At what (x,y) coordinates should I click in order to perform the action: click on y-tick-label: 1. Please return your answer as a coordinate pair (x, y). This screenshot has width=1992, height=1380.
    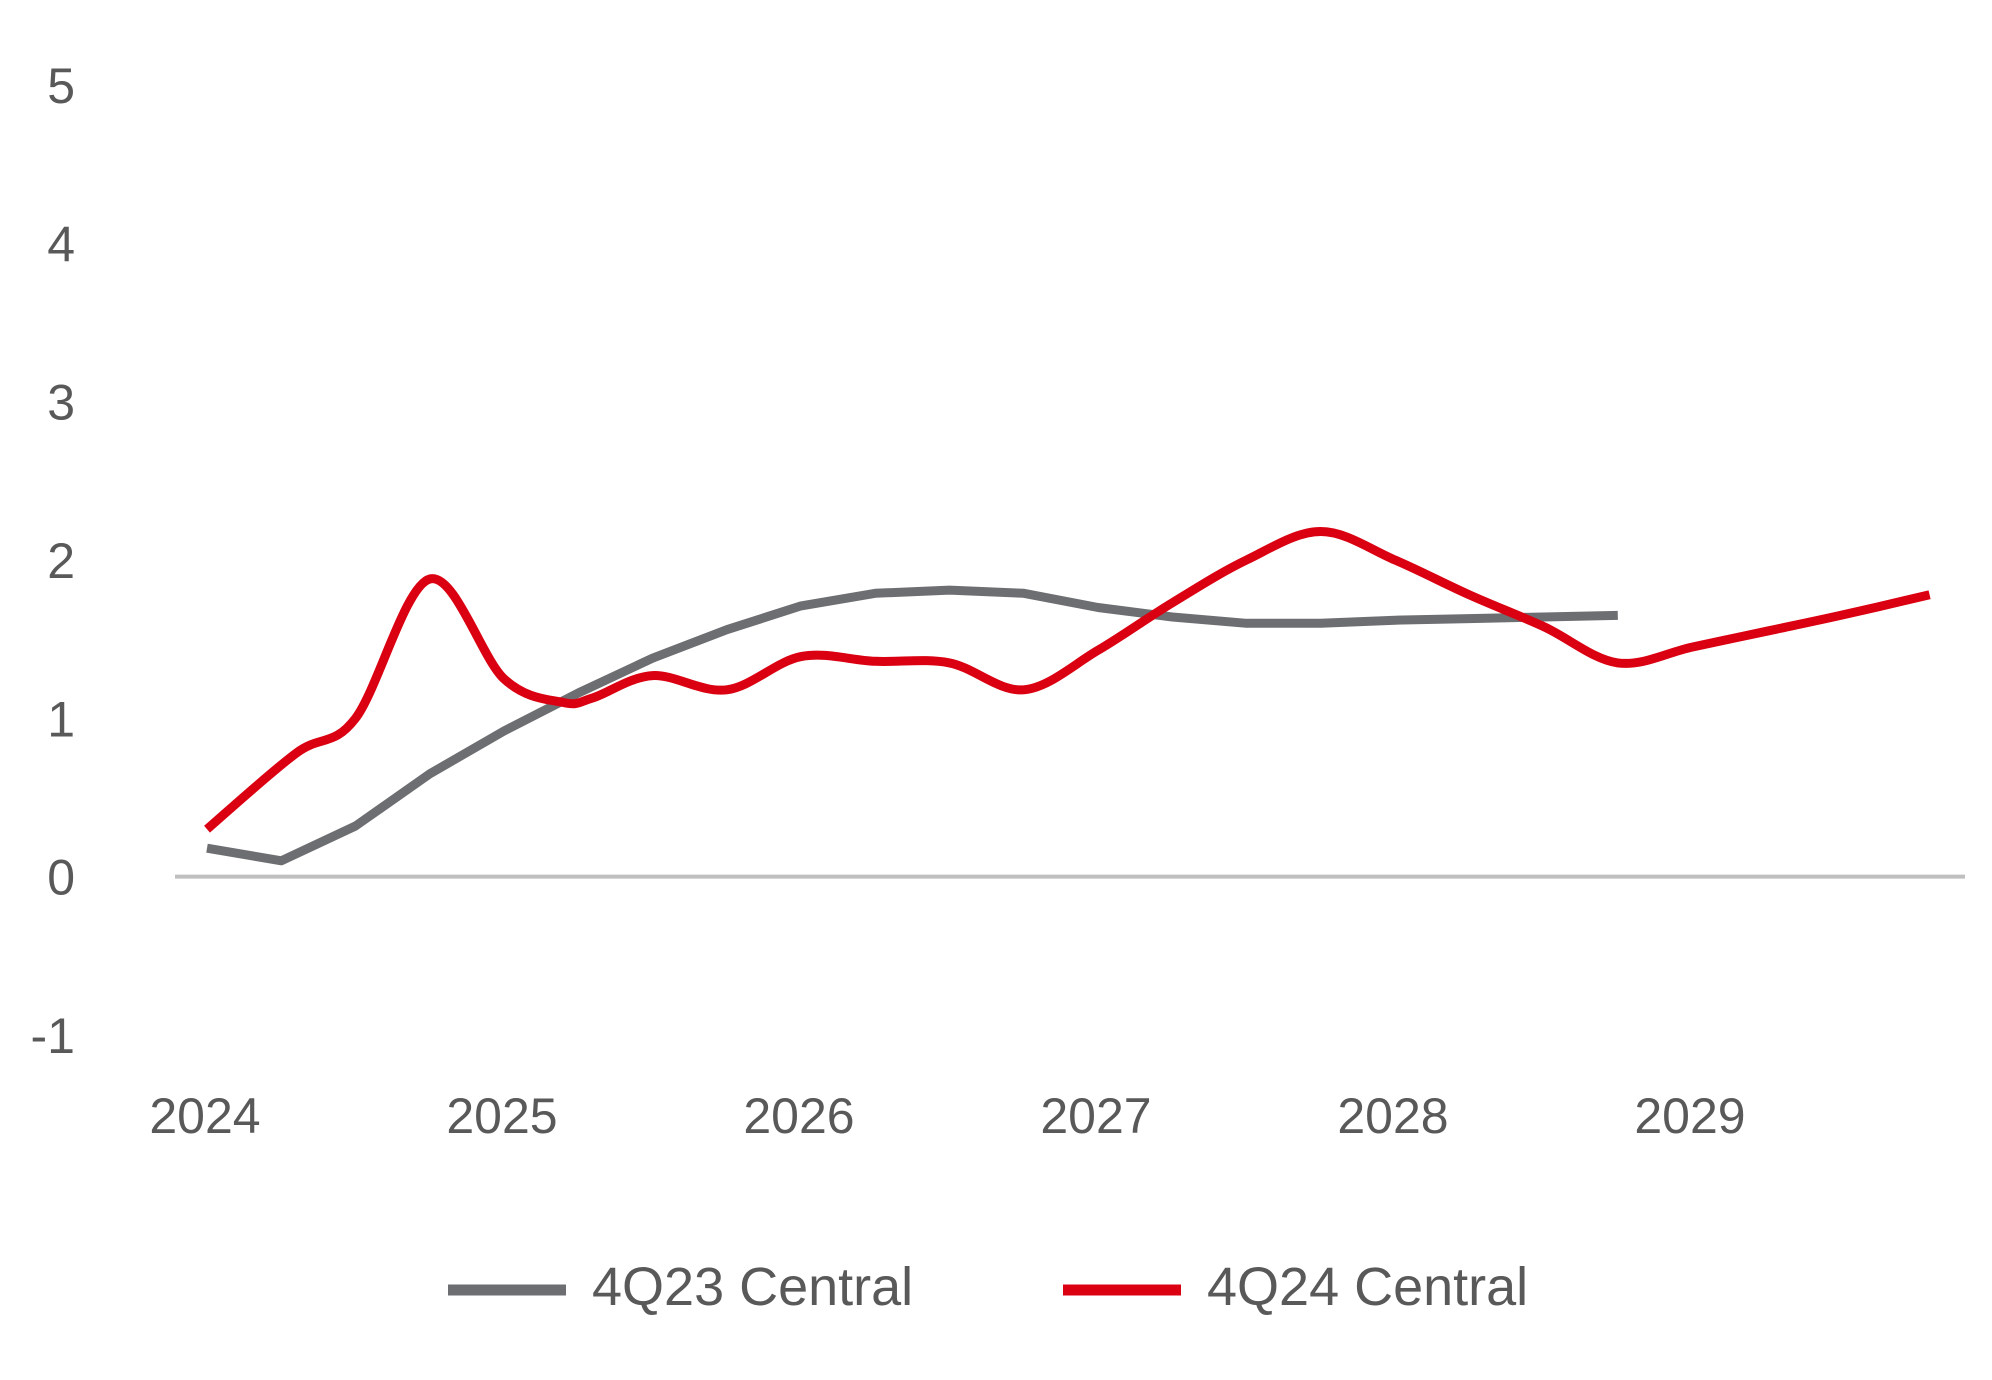
    Looking at the image, I should click on (61, 719).